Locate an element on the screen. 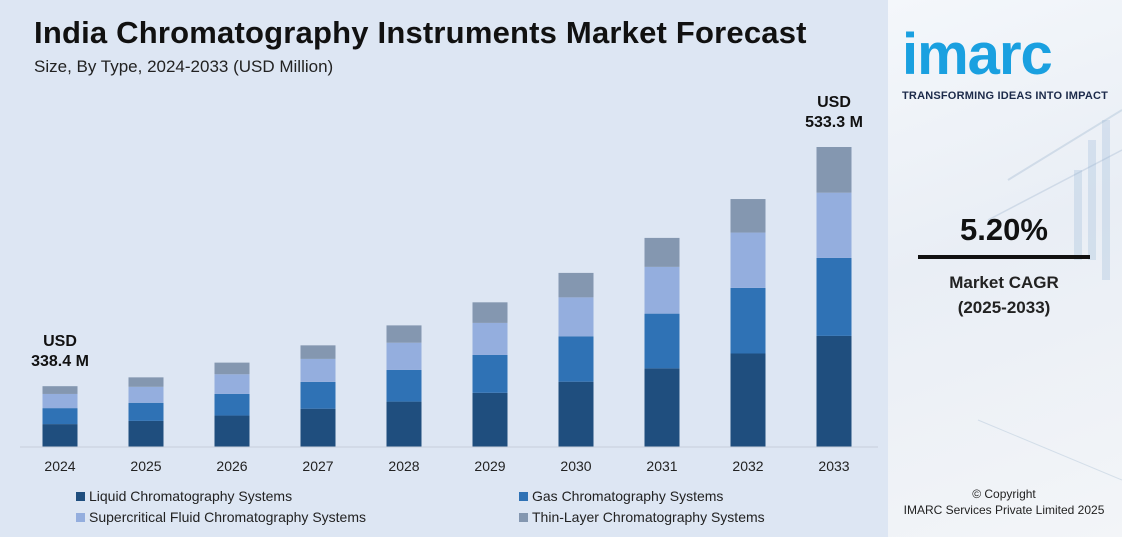 The image size is (1122, 537). legend-label: Liquid Chromatography Systems is located at coordinates (191, 496).